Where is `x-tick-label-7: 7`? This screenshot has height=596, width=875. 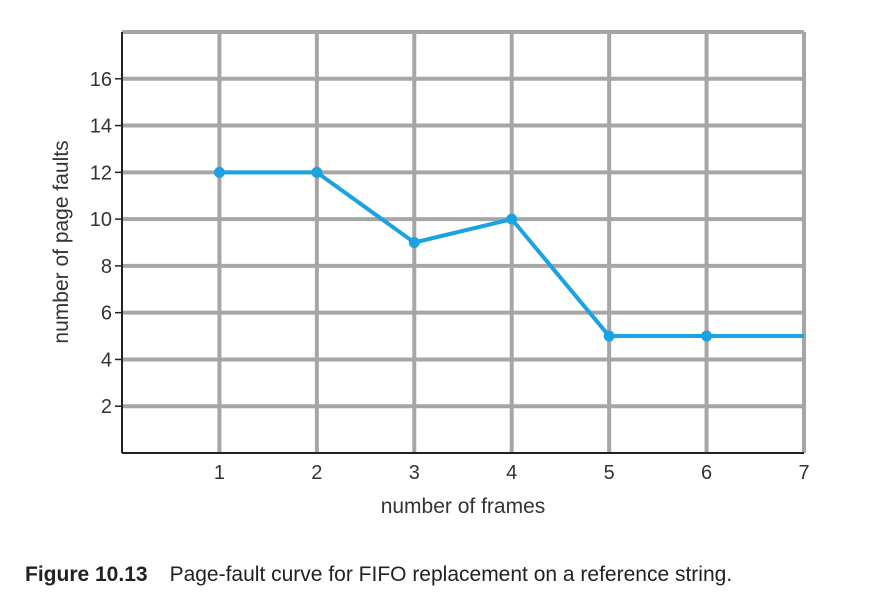
x-tick-label-7: 7 is located at coordinates (803, 473).